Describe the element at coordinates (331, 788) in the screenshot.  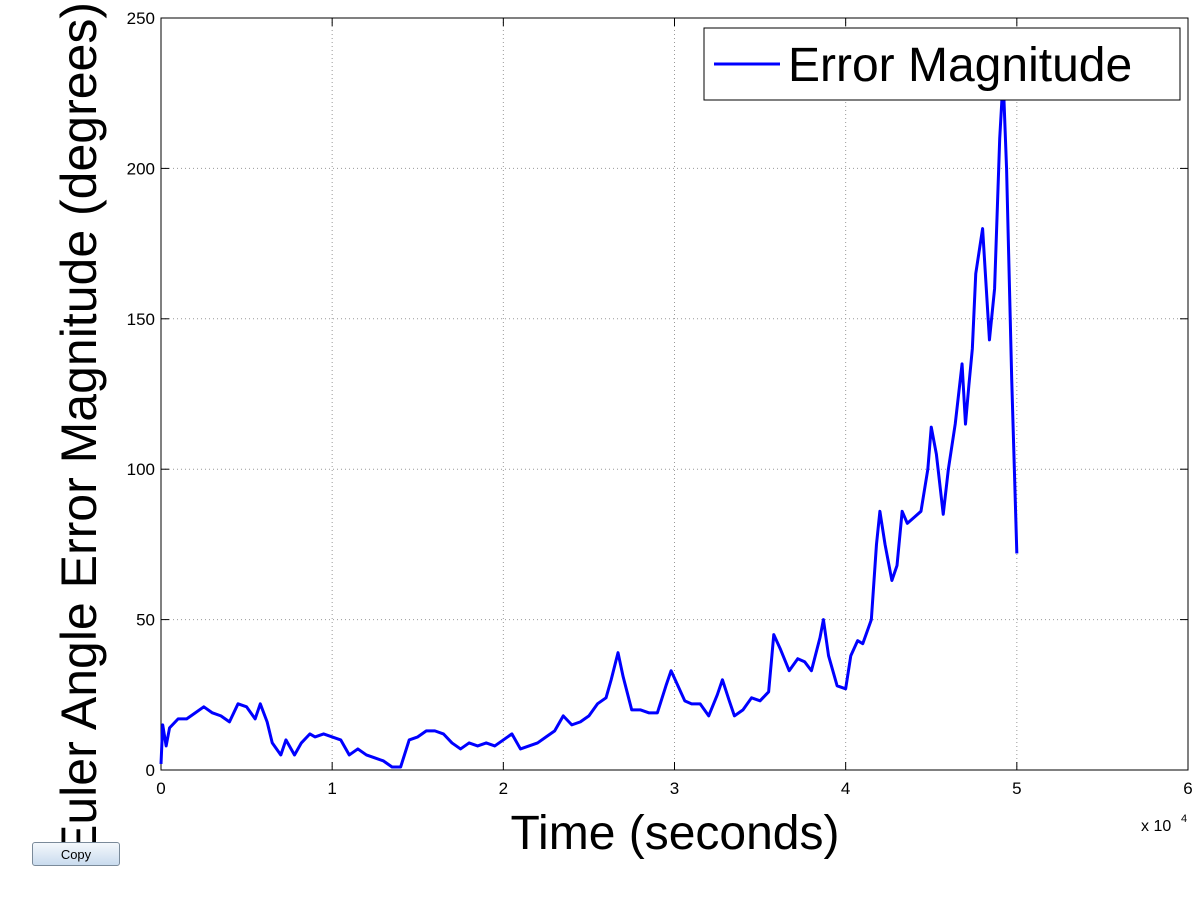
I see `x-tick-label: 1` at that location.